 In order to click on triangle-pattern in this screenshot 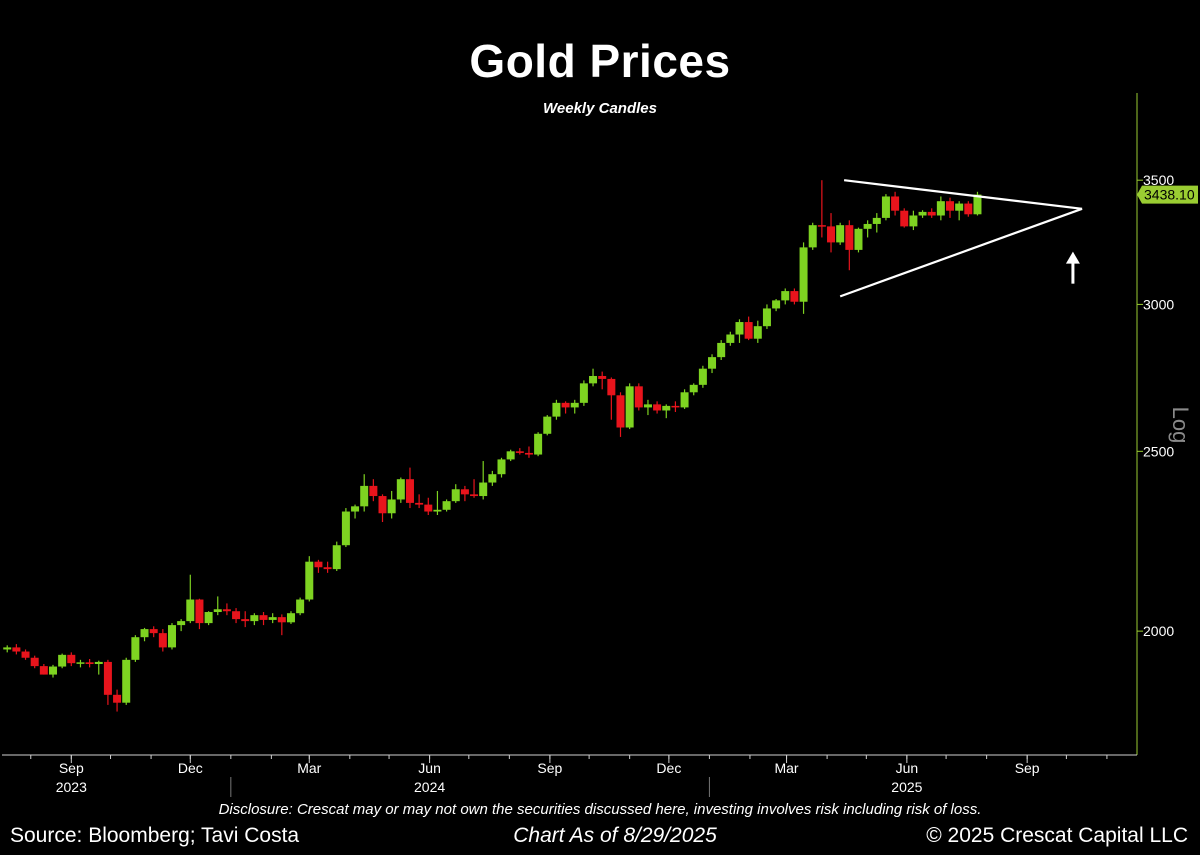, I will do `click(961, 238)`.